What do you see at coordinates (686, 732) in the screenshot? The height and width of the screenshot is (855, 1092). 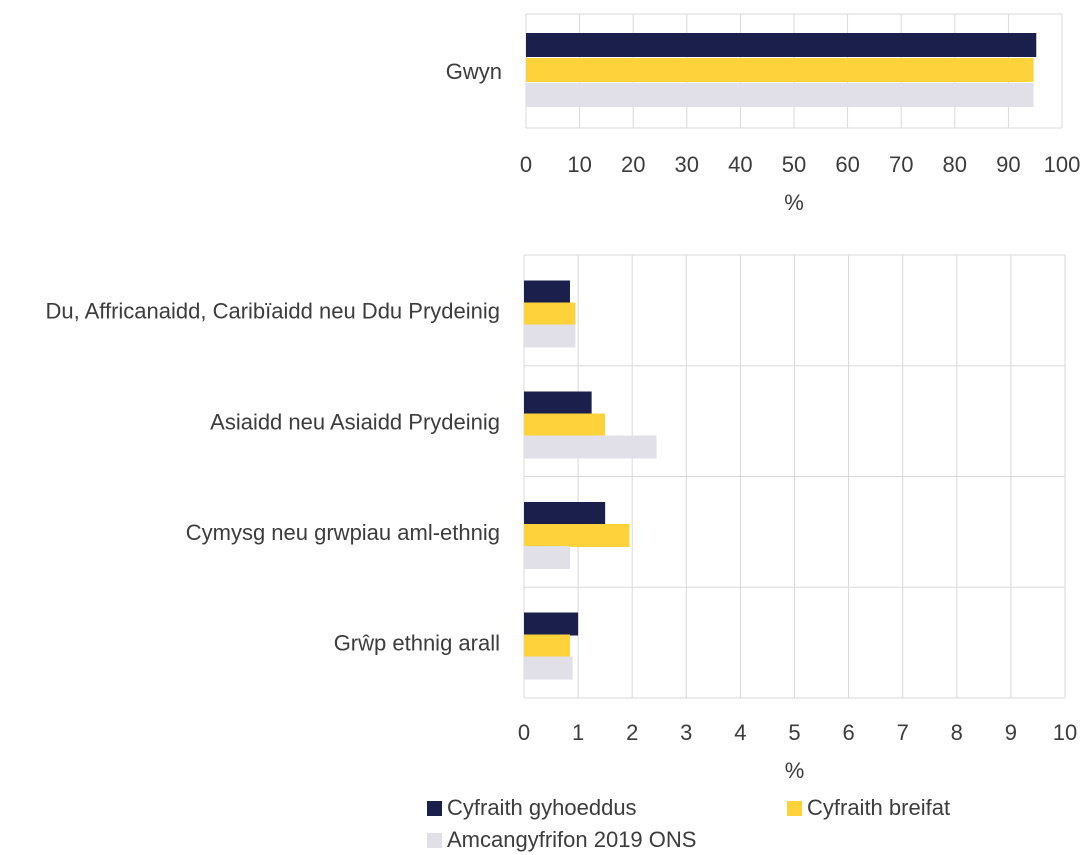 I see `chart2-tick-label: 3` at bounding box center [686, 732].